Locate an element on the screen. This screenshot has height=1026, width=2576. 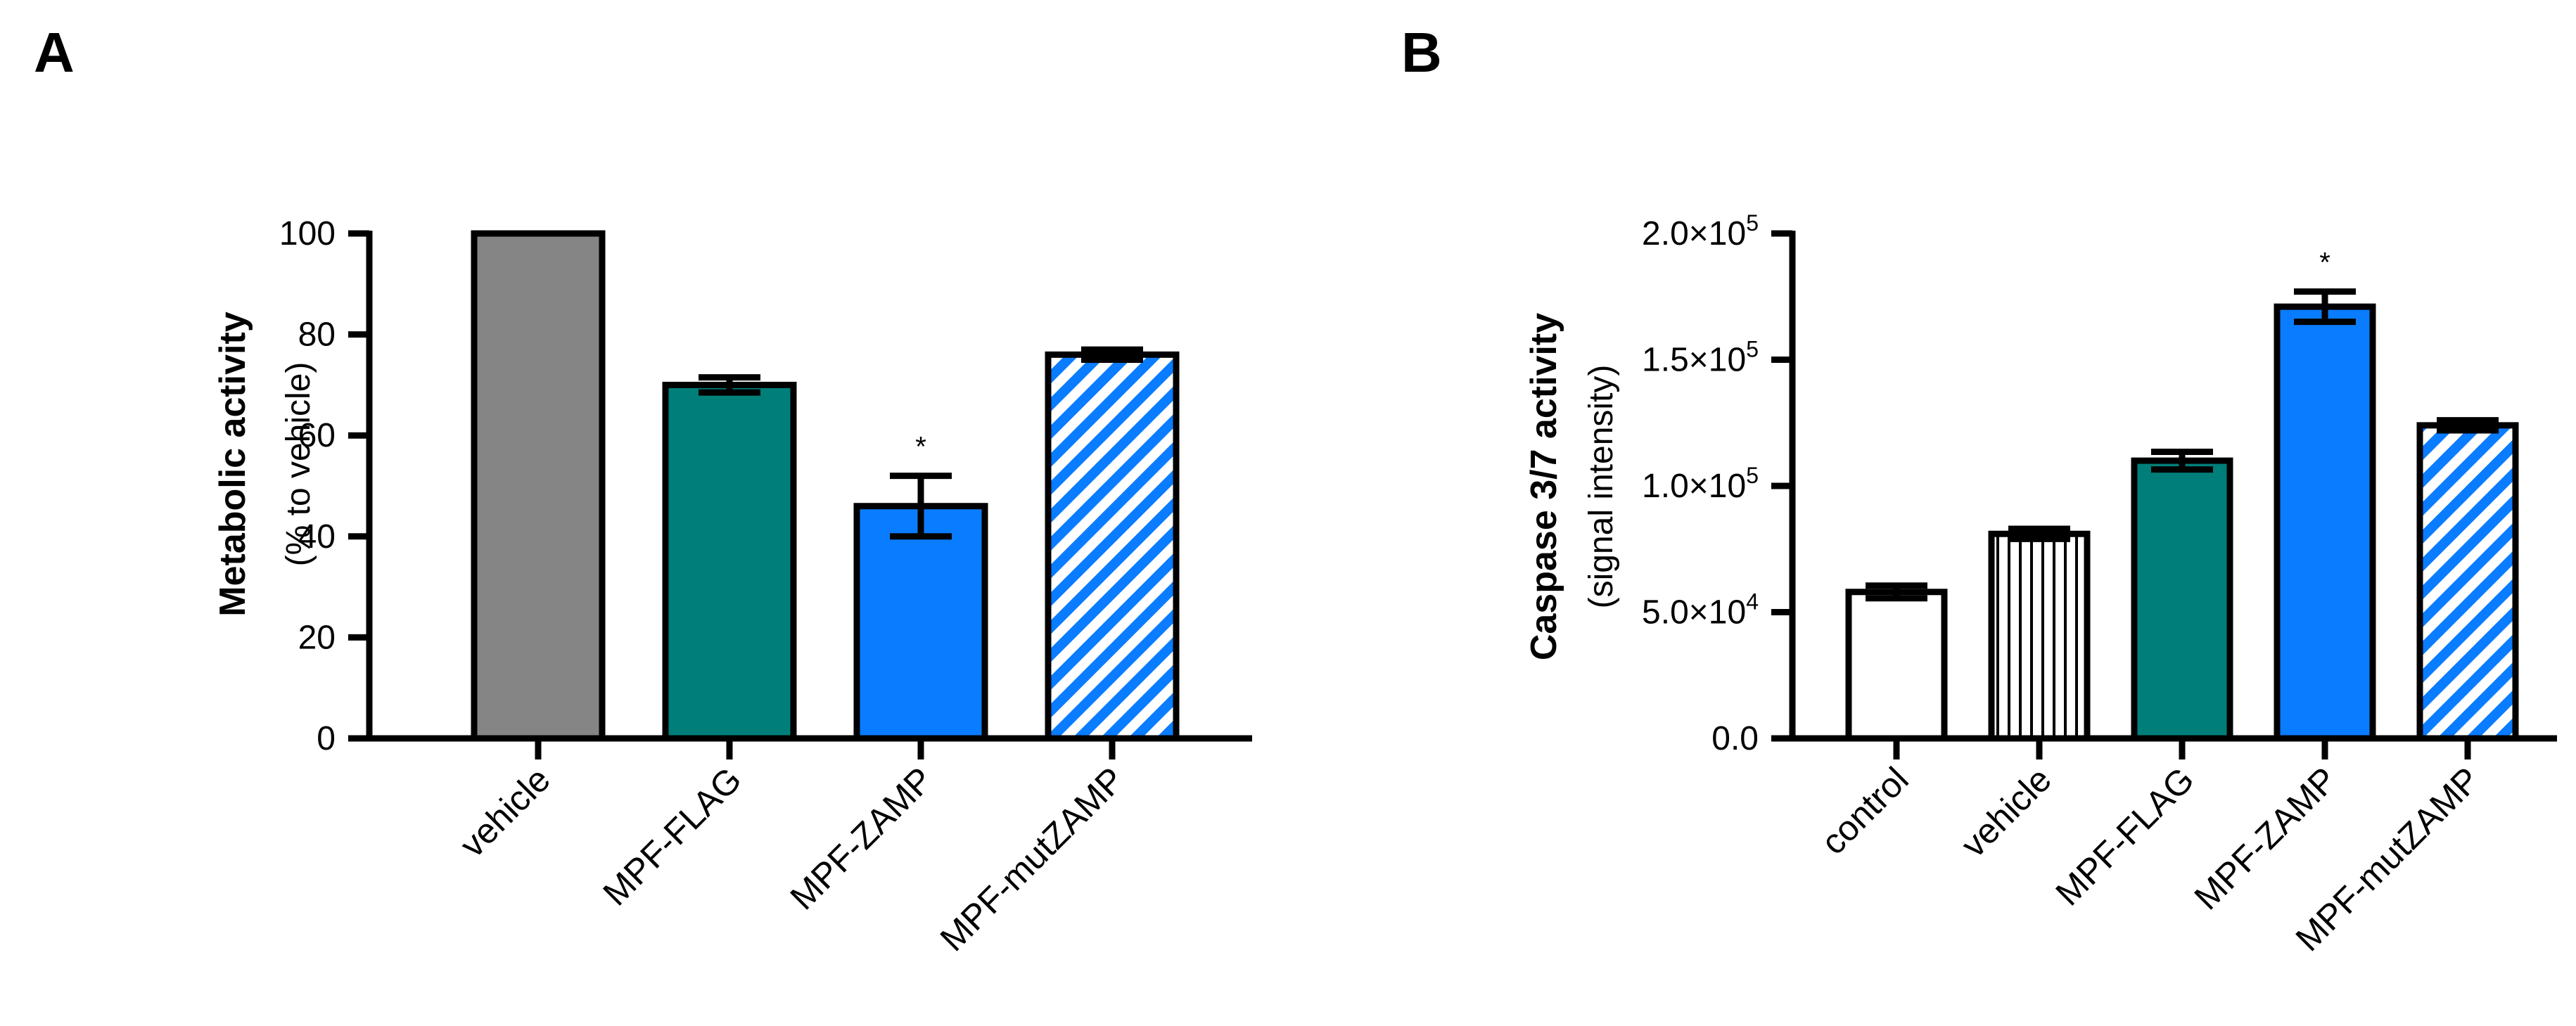
y-tick-label: 5.0×10⁴ is located at coordinates (1700, 610).